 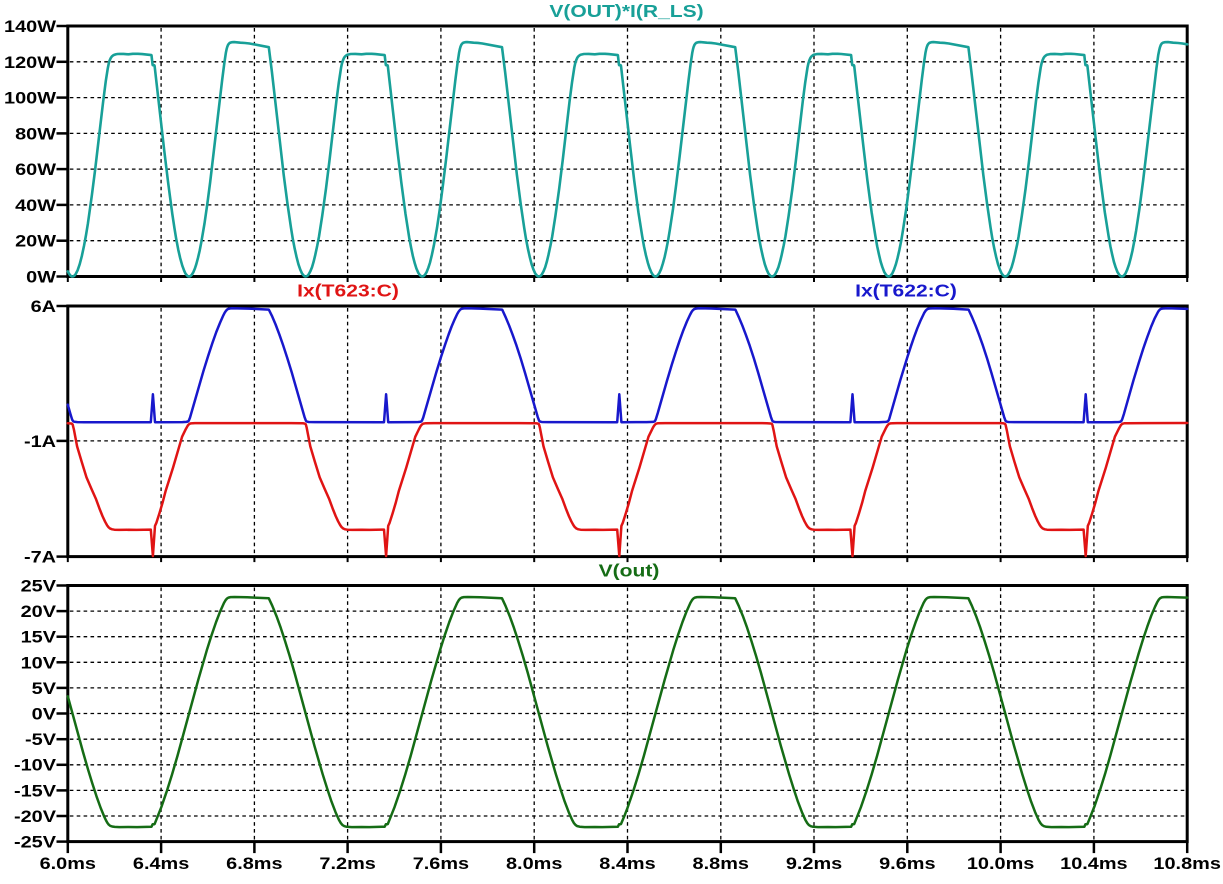 What do you see at coordinates (1093, 862) in the screenshot?
I see `svg-text: 10.4ms` at bounding box center [1093, 862].